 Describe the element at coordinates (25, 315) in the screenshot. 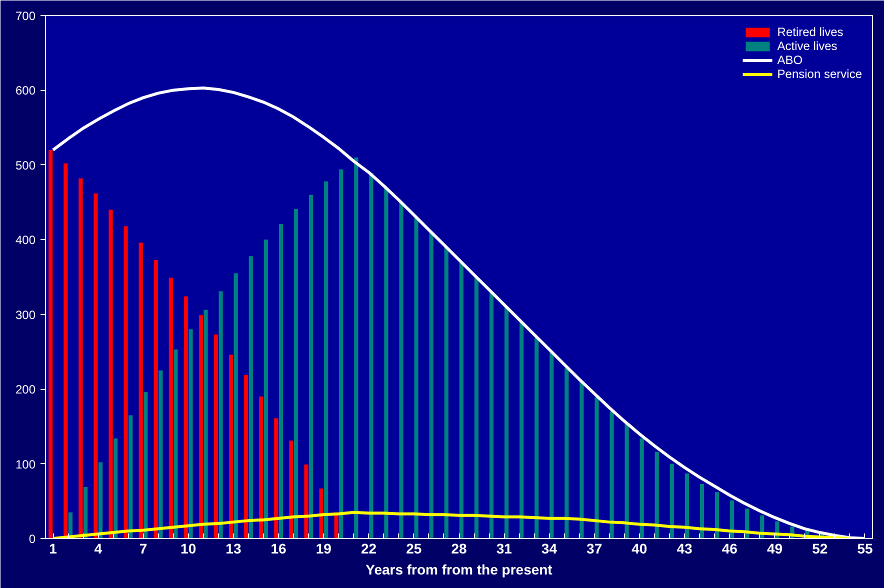

I see `y-tick-label: 300` at that location.